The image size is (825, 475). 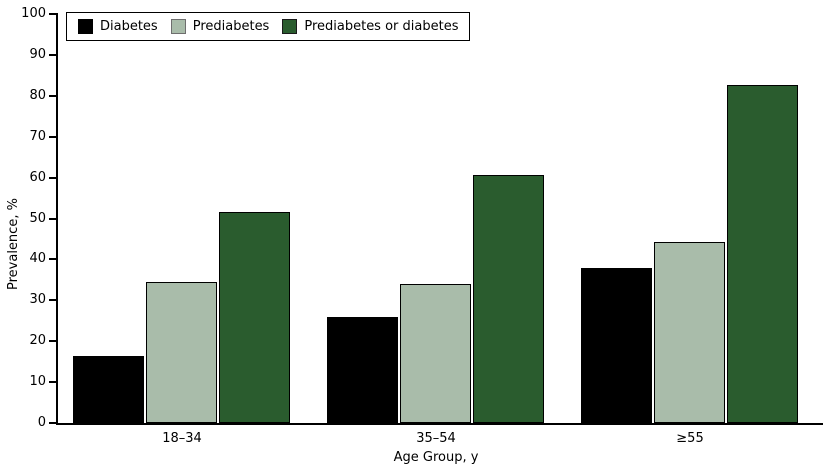 What do you see at coordinates (37, 95) in the screenshot?
I see `y-tick-label: 80` at bounding box center [37, 95].